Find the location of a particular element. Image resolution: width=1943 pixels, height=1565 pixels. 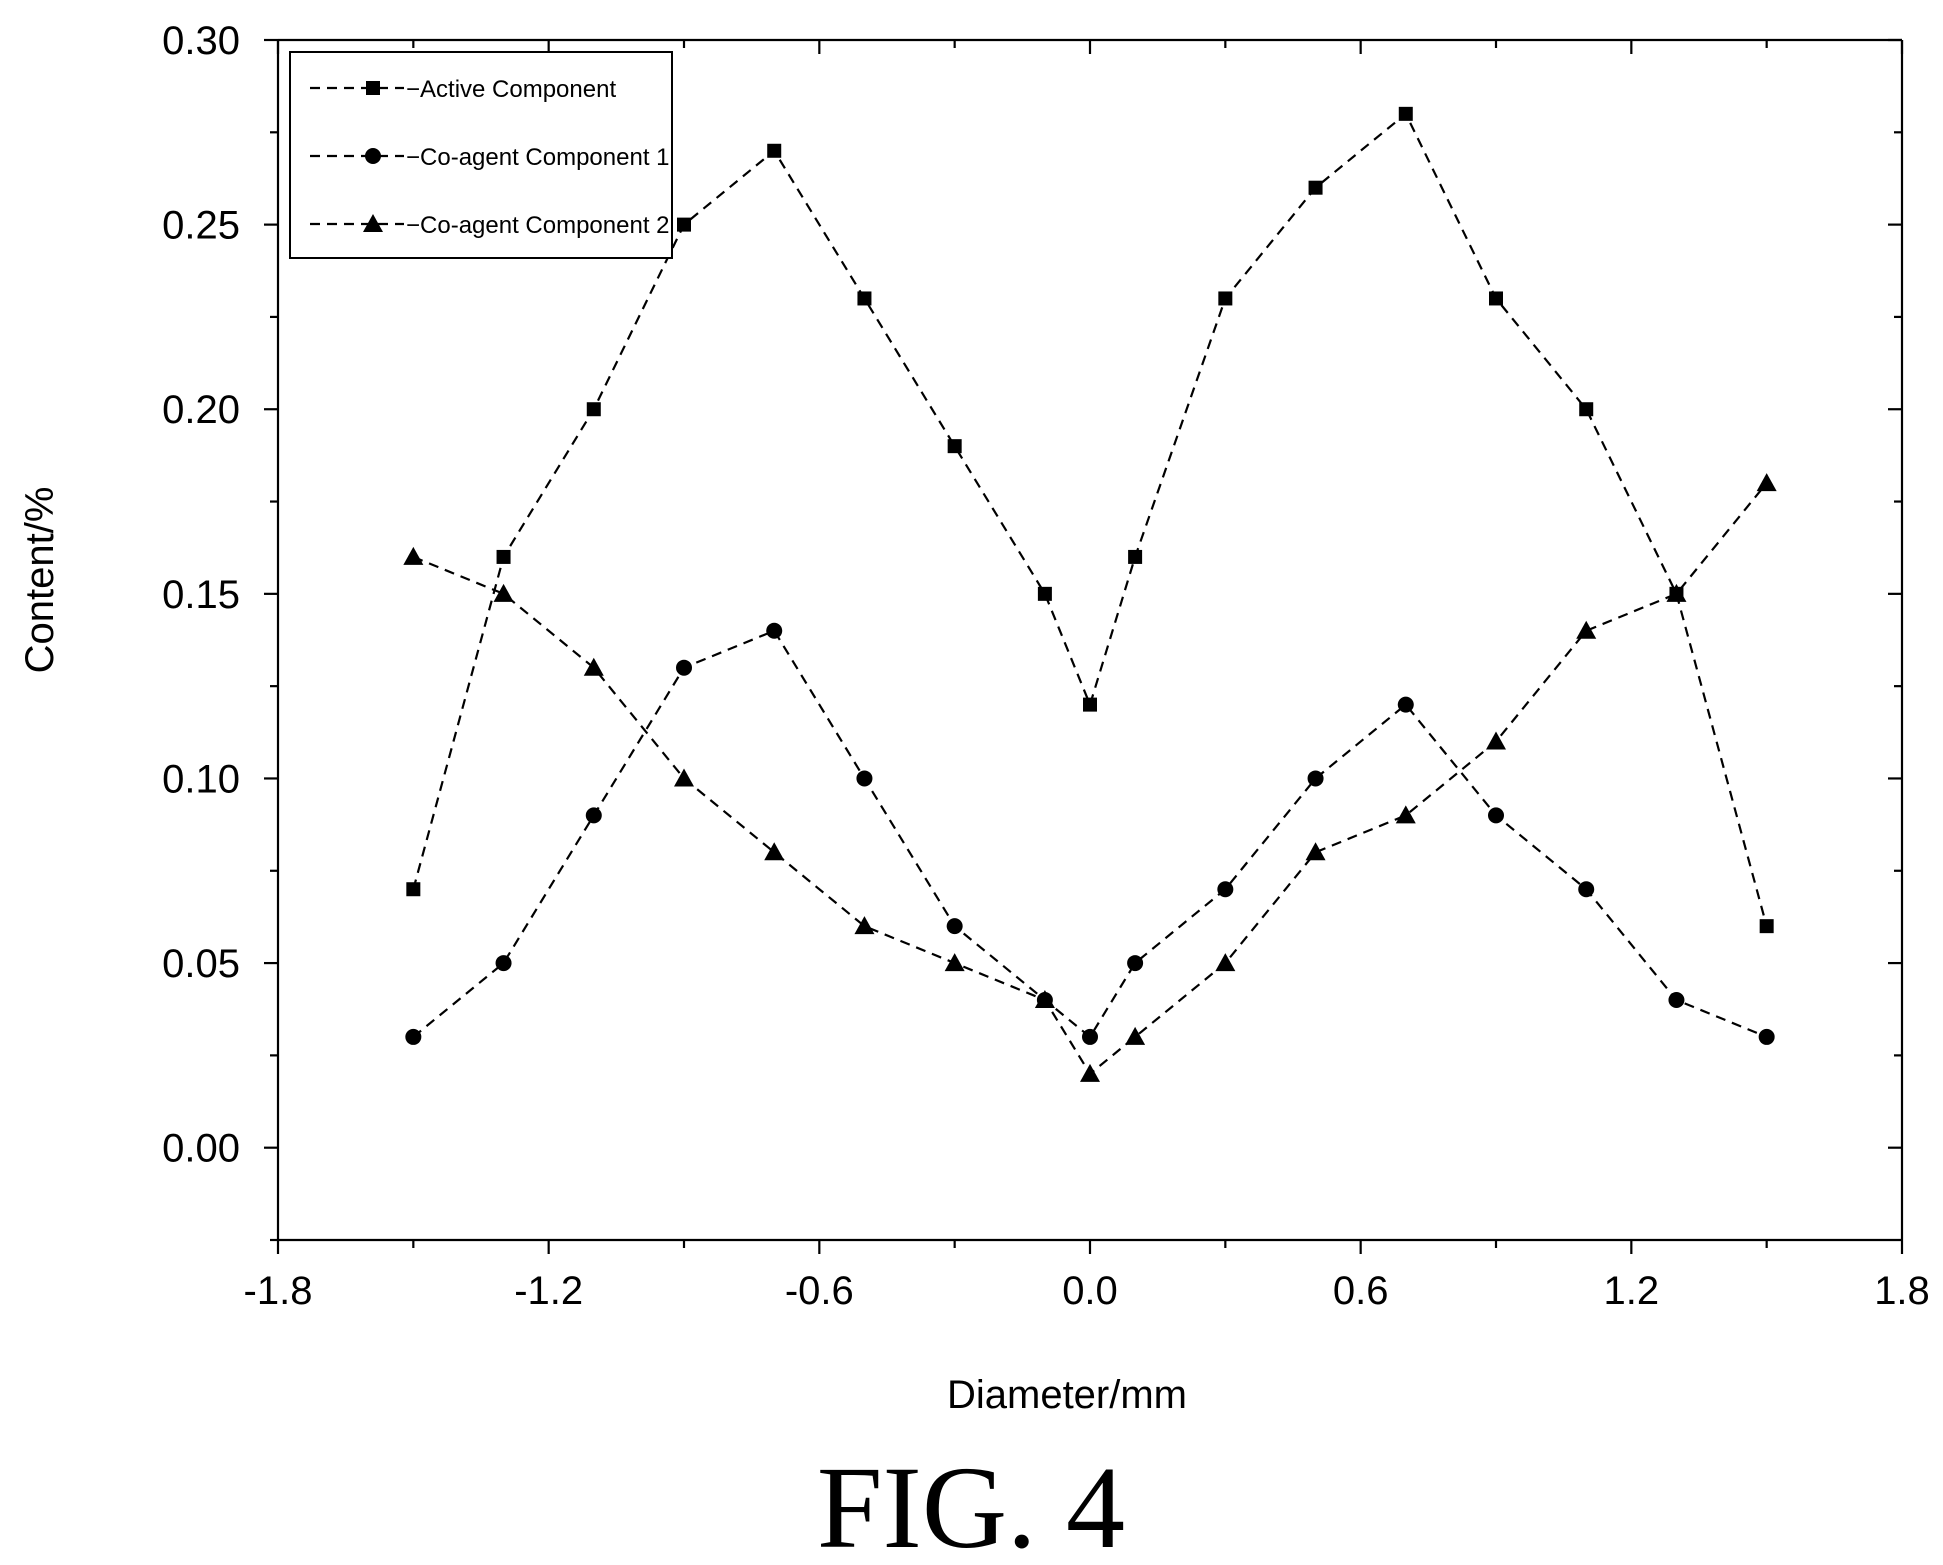

y-tick-label: 0.25 is located at coordinates (201, 226).